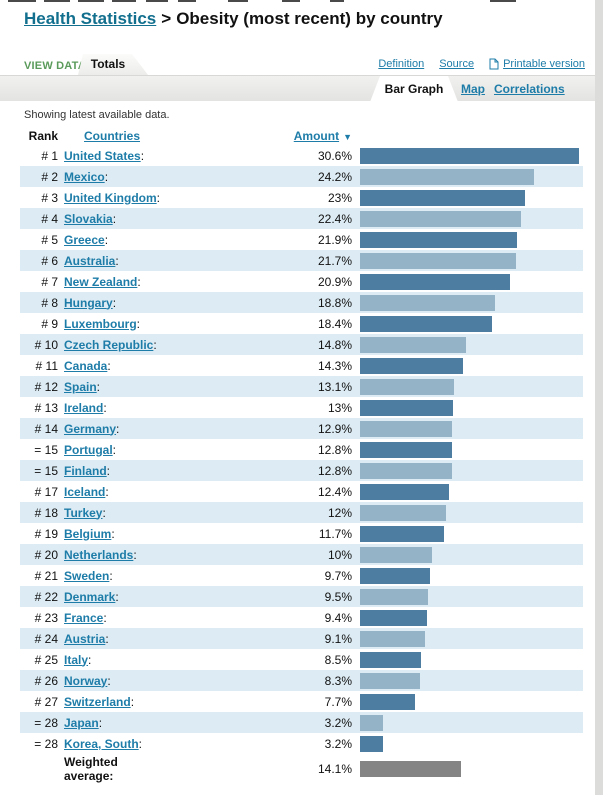  Describe the element at coordinates (101, 281) in the screenshot. I see `country-link: New Zealand` at that location.